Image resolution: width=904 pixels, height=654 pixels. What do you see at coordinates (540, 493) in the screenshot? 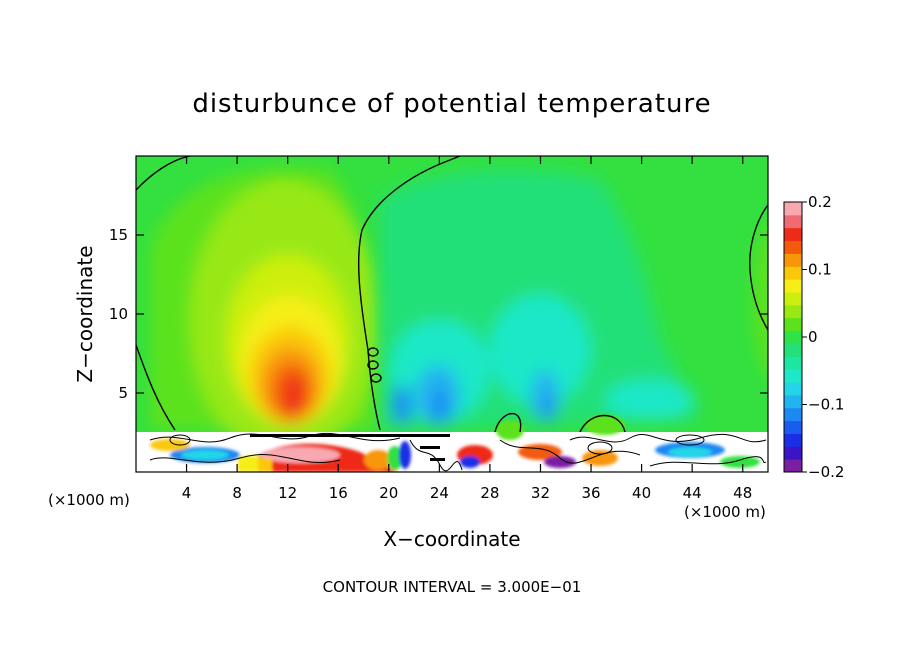
I see `x-tick-label: 32` at bounding box center [540, 493].